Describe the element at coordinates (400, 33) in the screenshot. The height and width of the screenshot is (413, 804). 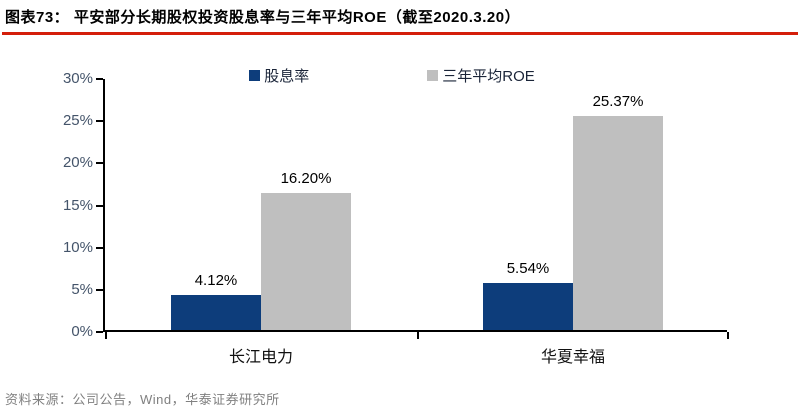
I see `title-underline` at that location.